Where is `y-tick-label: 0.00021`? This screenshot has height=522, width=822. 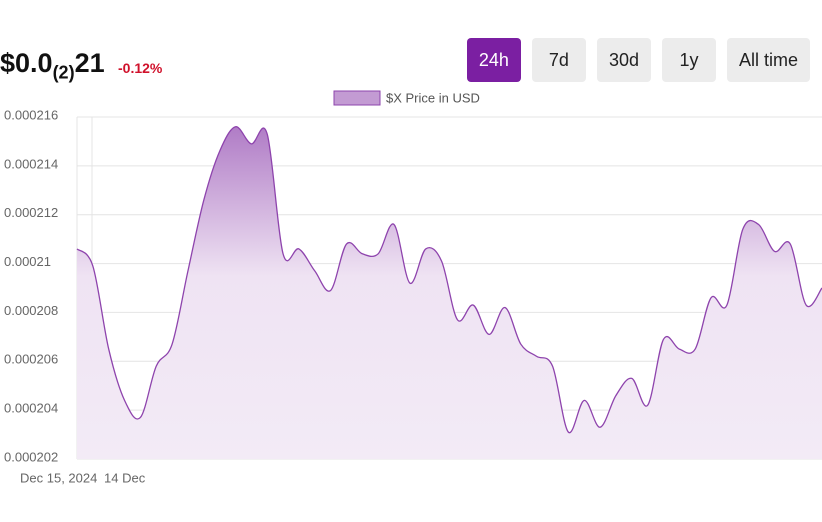
y-tick-label: 0.00021 is located at coordinates (27, 261).